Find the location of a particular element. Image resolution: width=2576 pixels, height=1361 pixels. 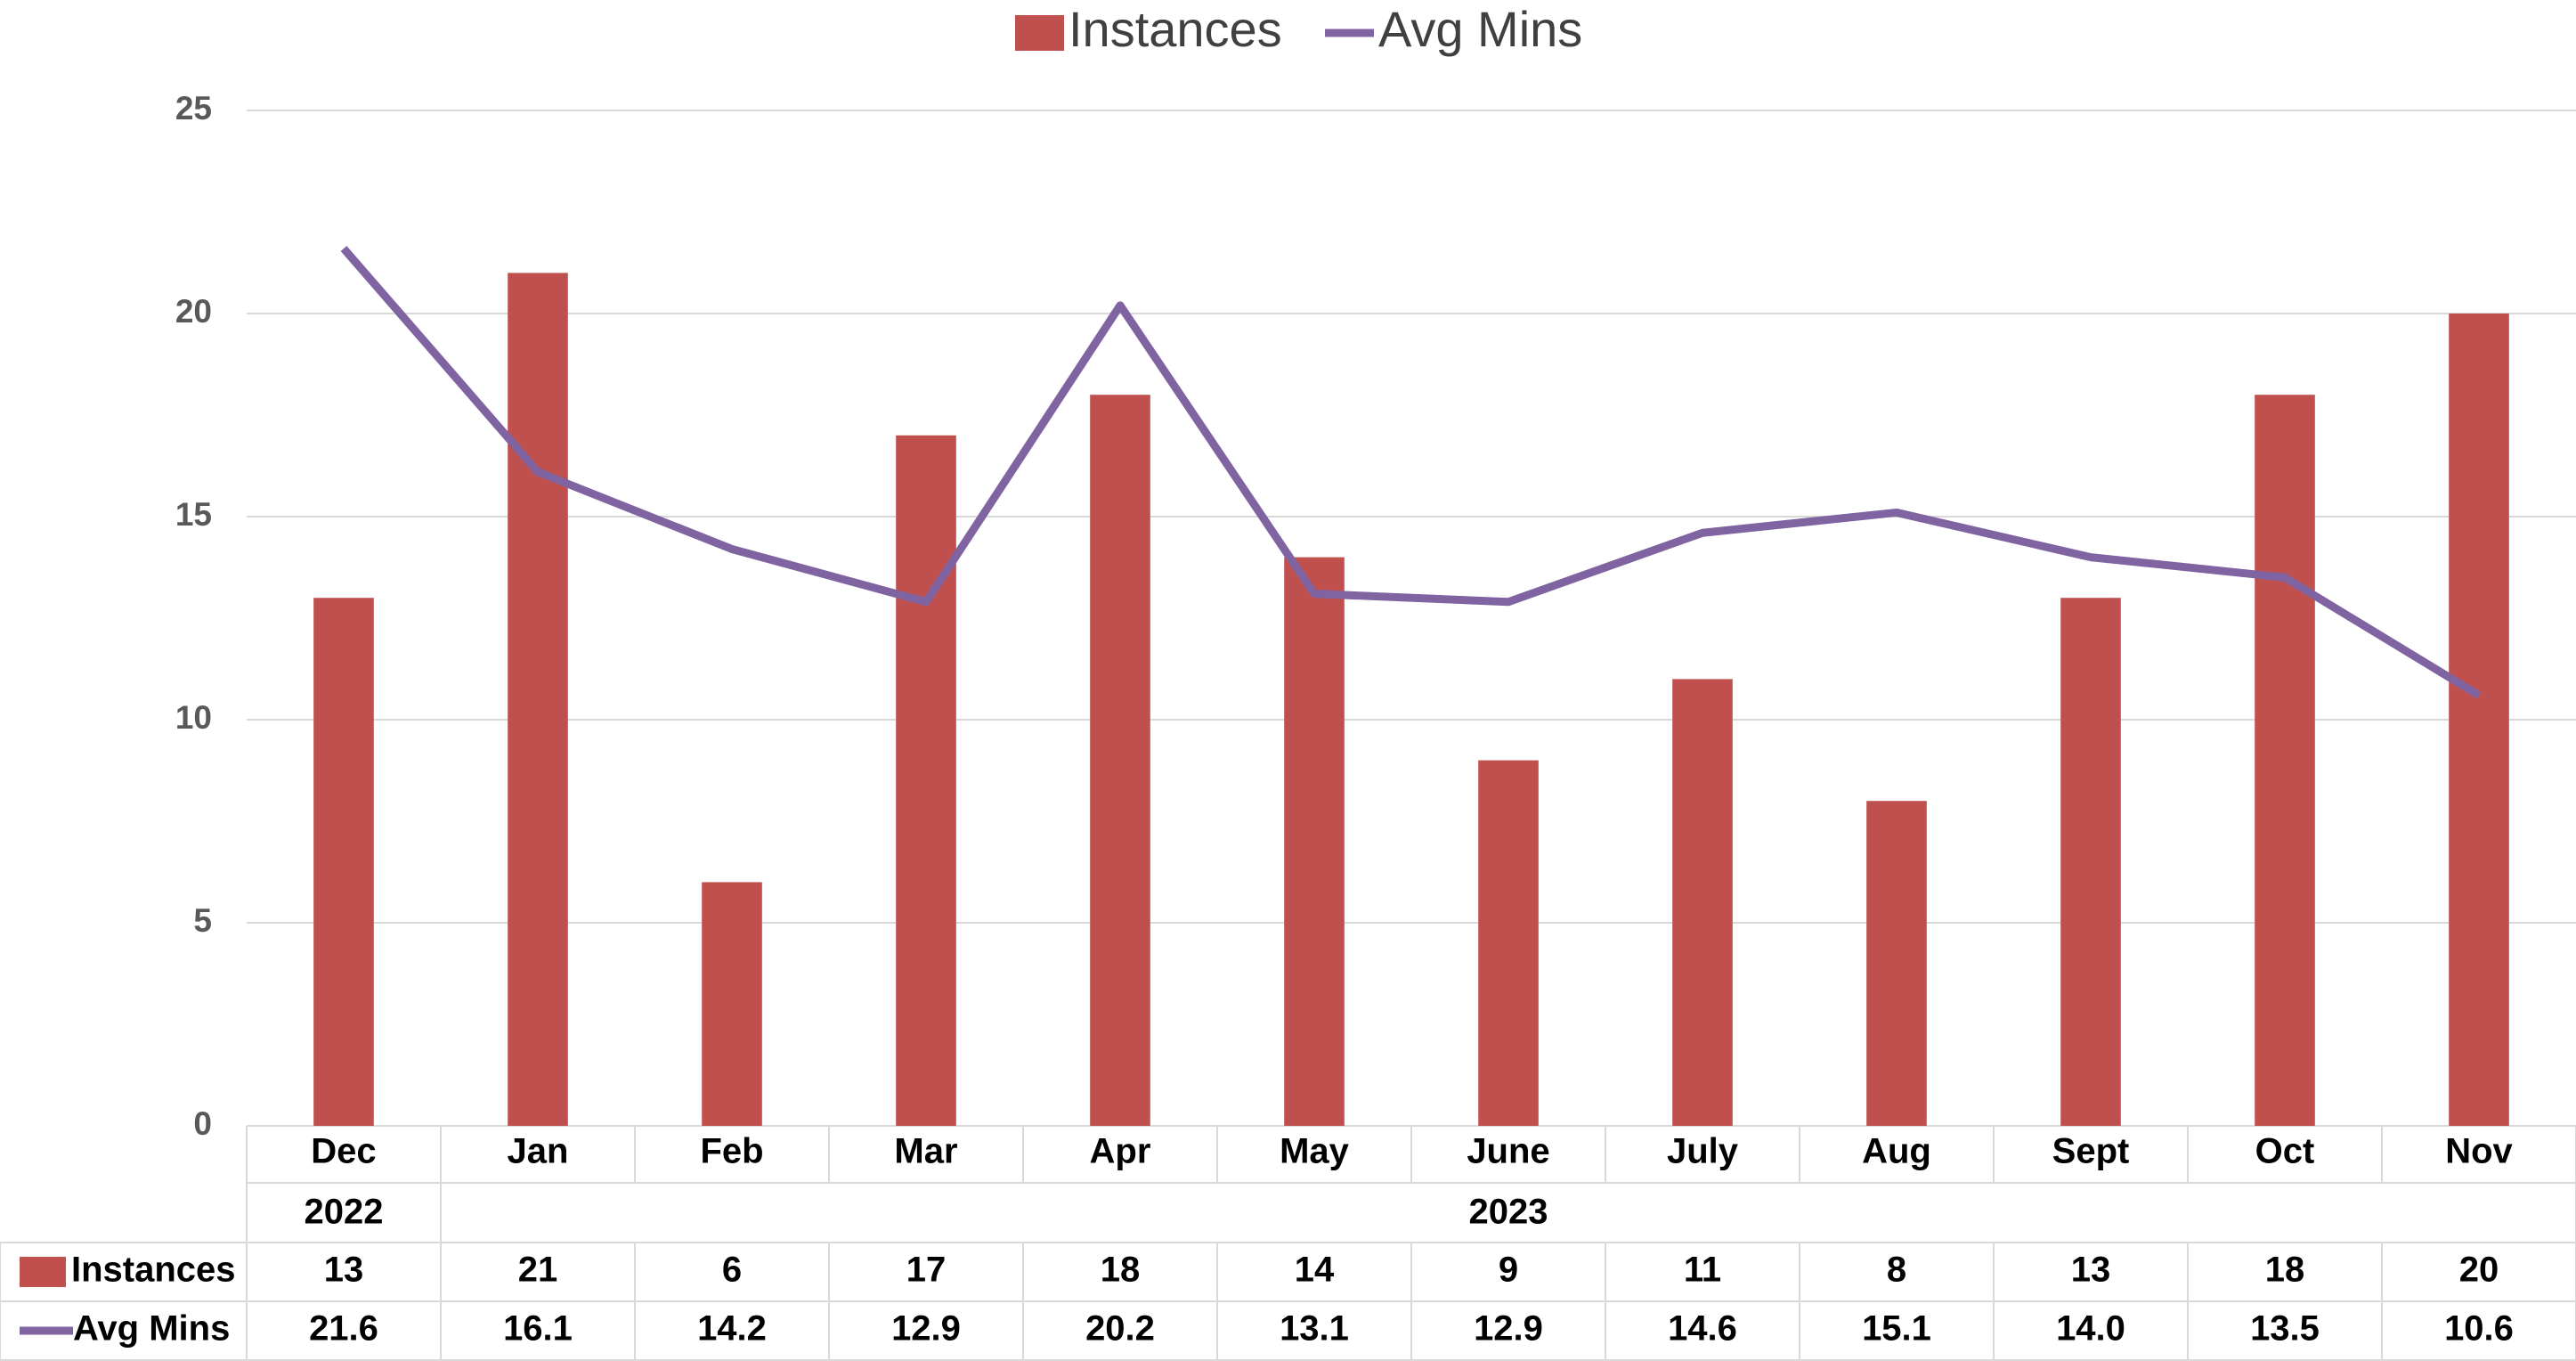

x-tick-label: May is located at coordinates (1315, 1151).